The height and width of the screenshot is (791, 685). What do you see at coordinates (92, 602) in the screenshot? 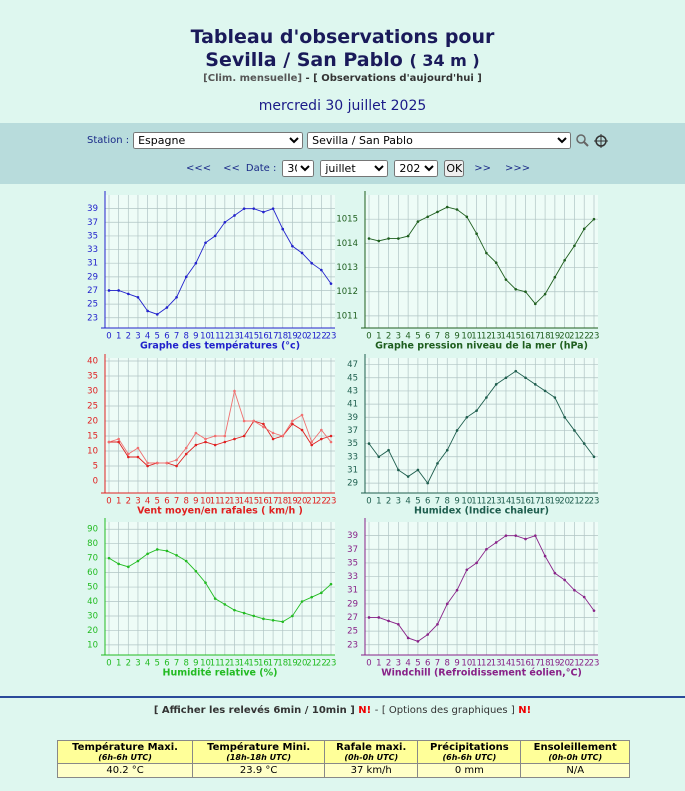
I see `y-tick-label: 40` at bounding box center [92, 602].